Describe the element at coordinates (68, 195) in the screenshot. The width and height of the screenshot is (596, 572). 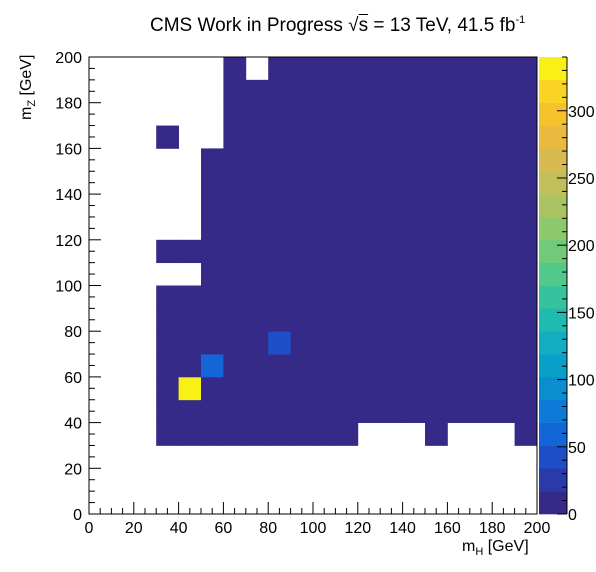
I see `y-tick-label: 140` at that location.